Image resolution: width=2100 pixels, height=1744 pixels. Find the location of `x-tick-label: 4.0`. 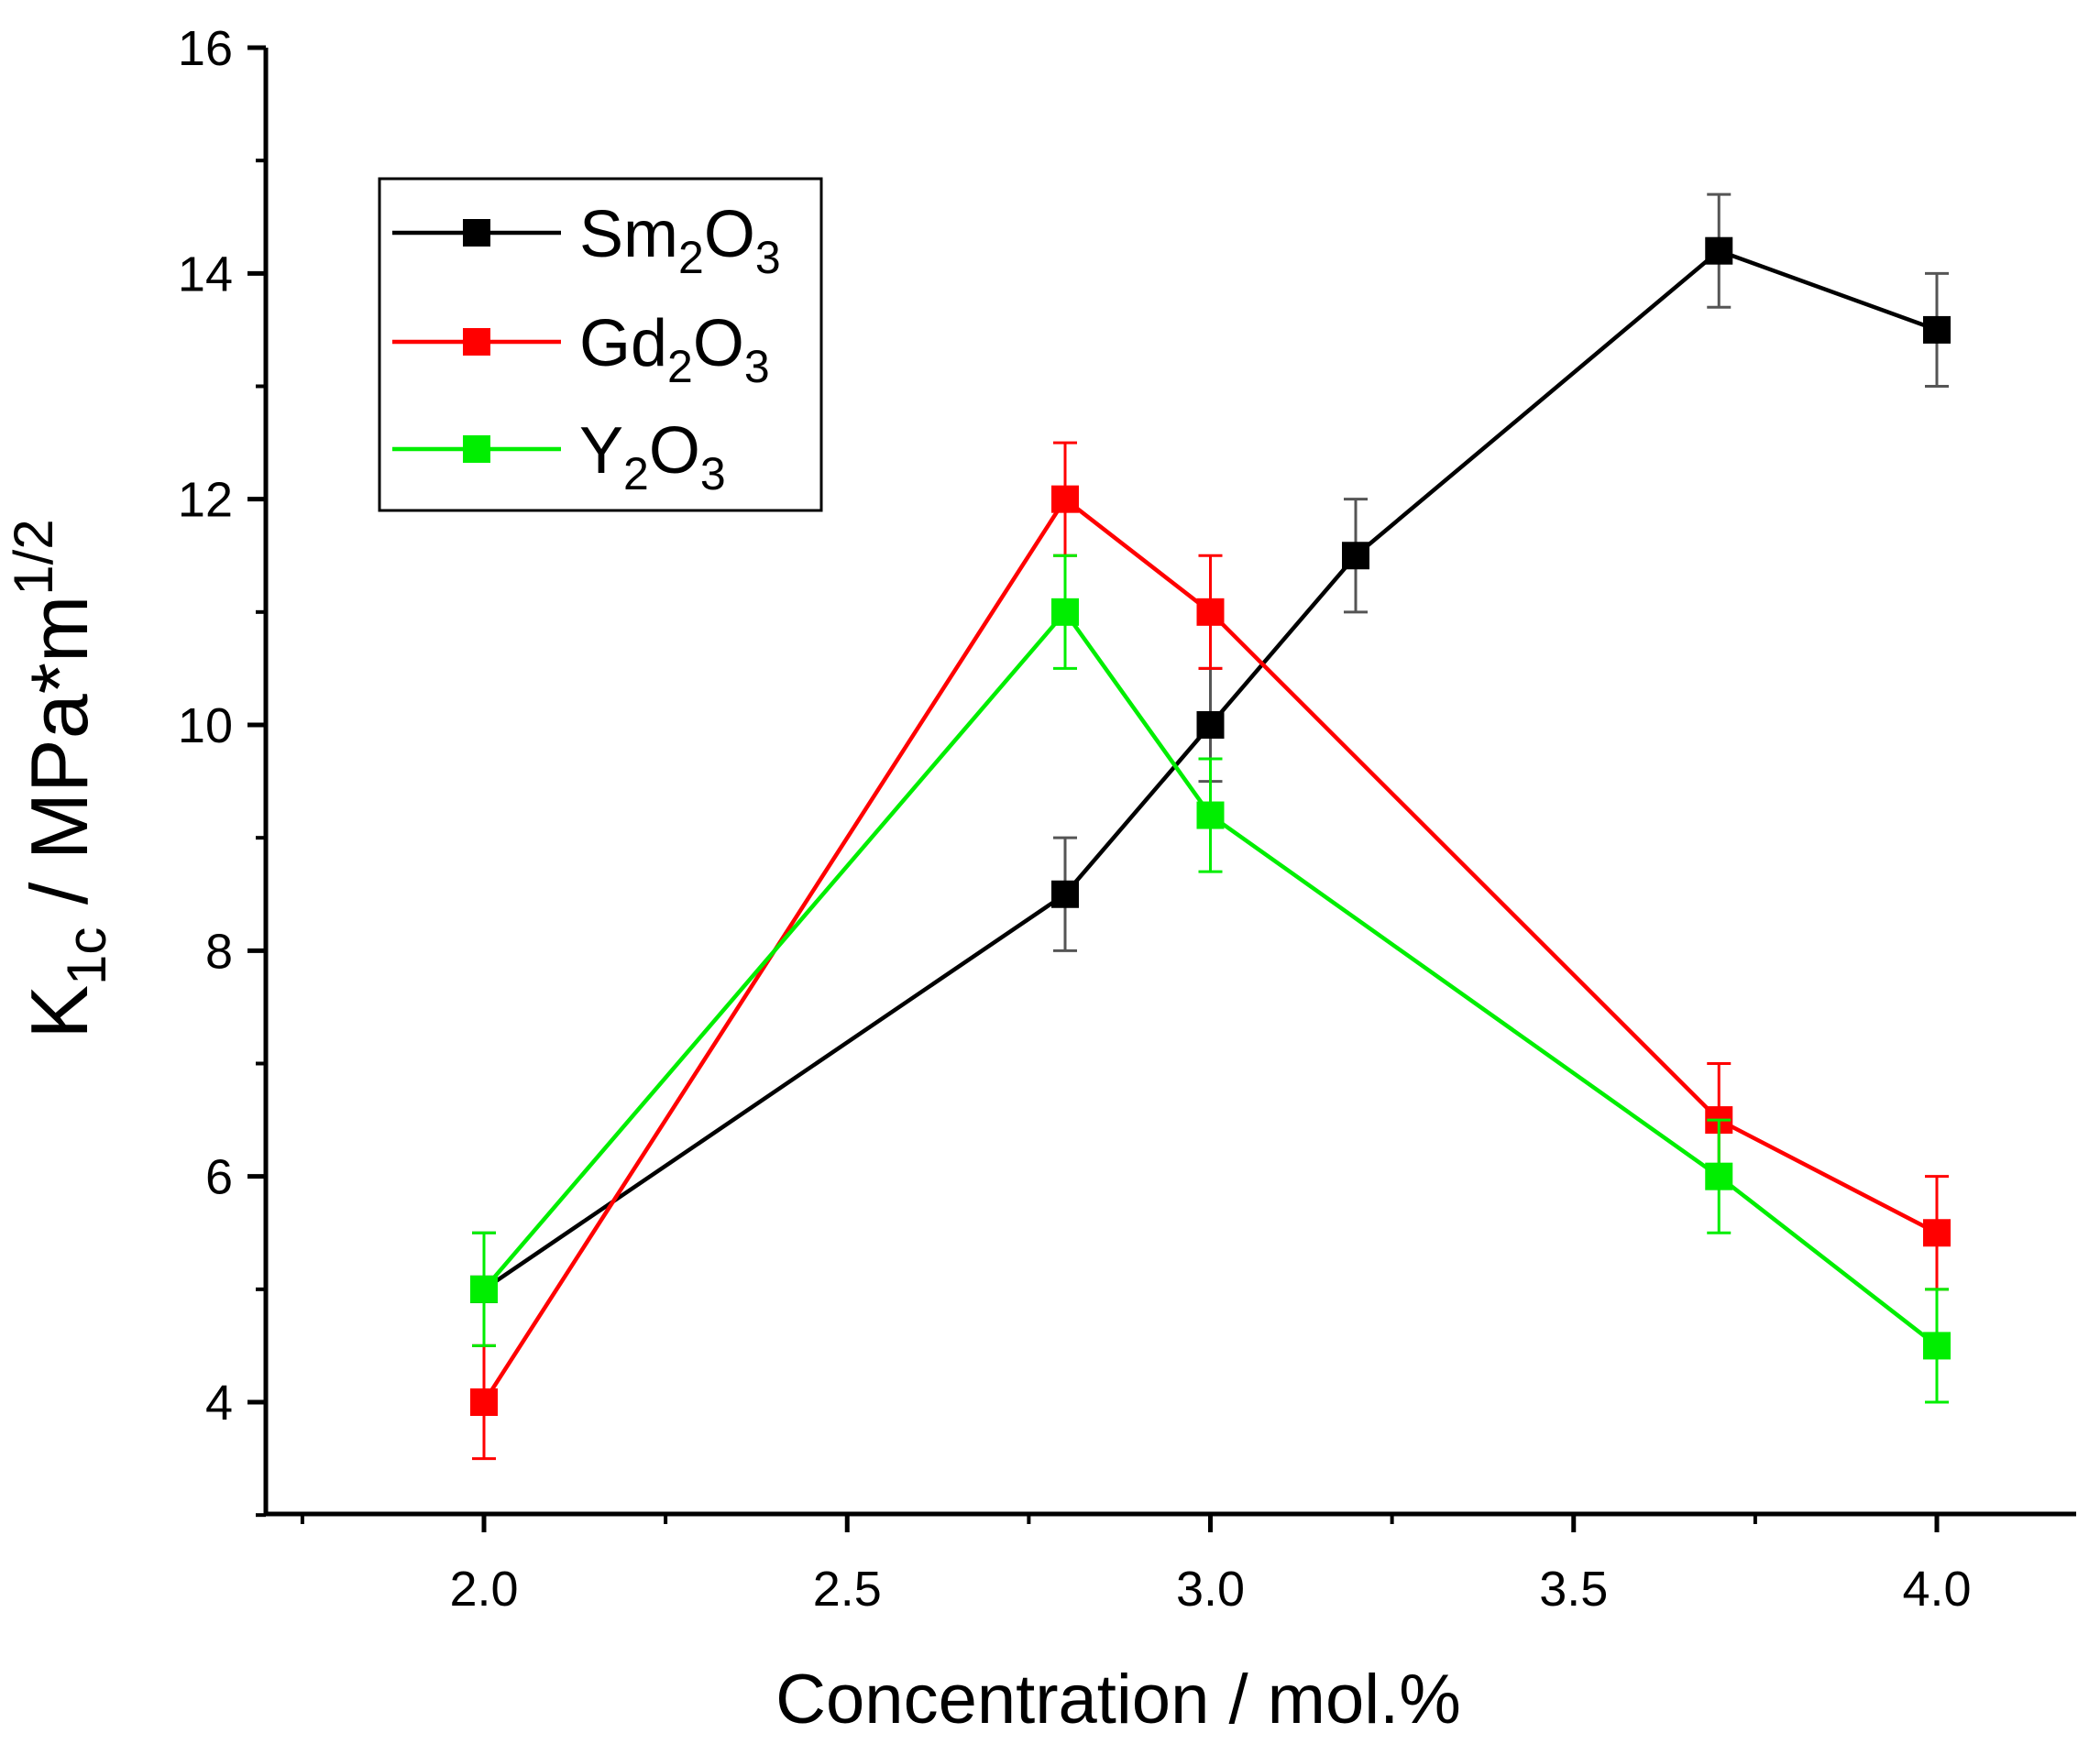

x-tick-label: 4.0 is located at coordinates (1936, 1589).